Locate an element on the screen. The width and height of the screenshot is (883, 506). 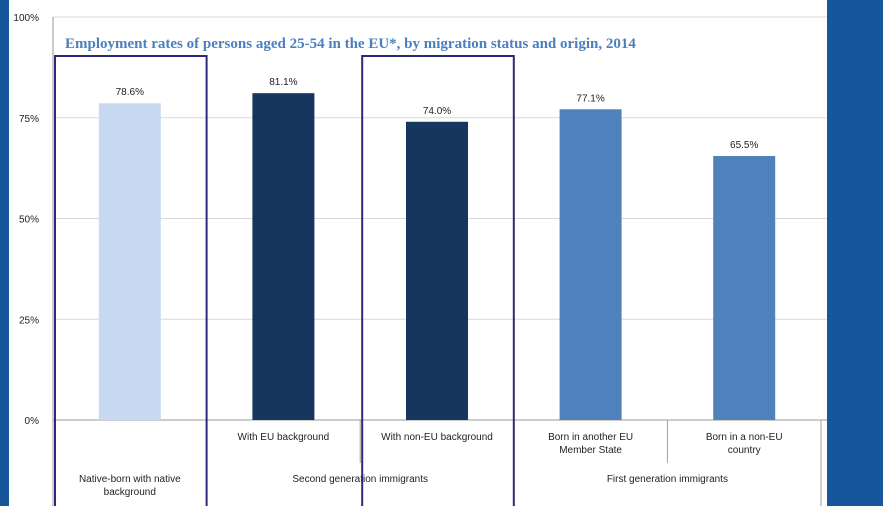
data-label: 78.6% is located at coordinates (130, 92).